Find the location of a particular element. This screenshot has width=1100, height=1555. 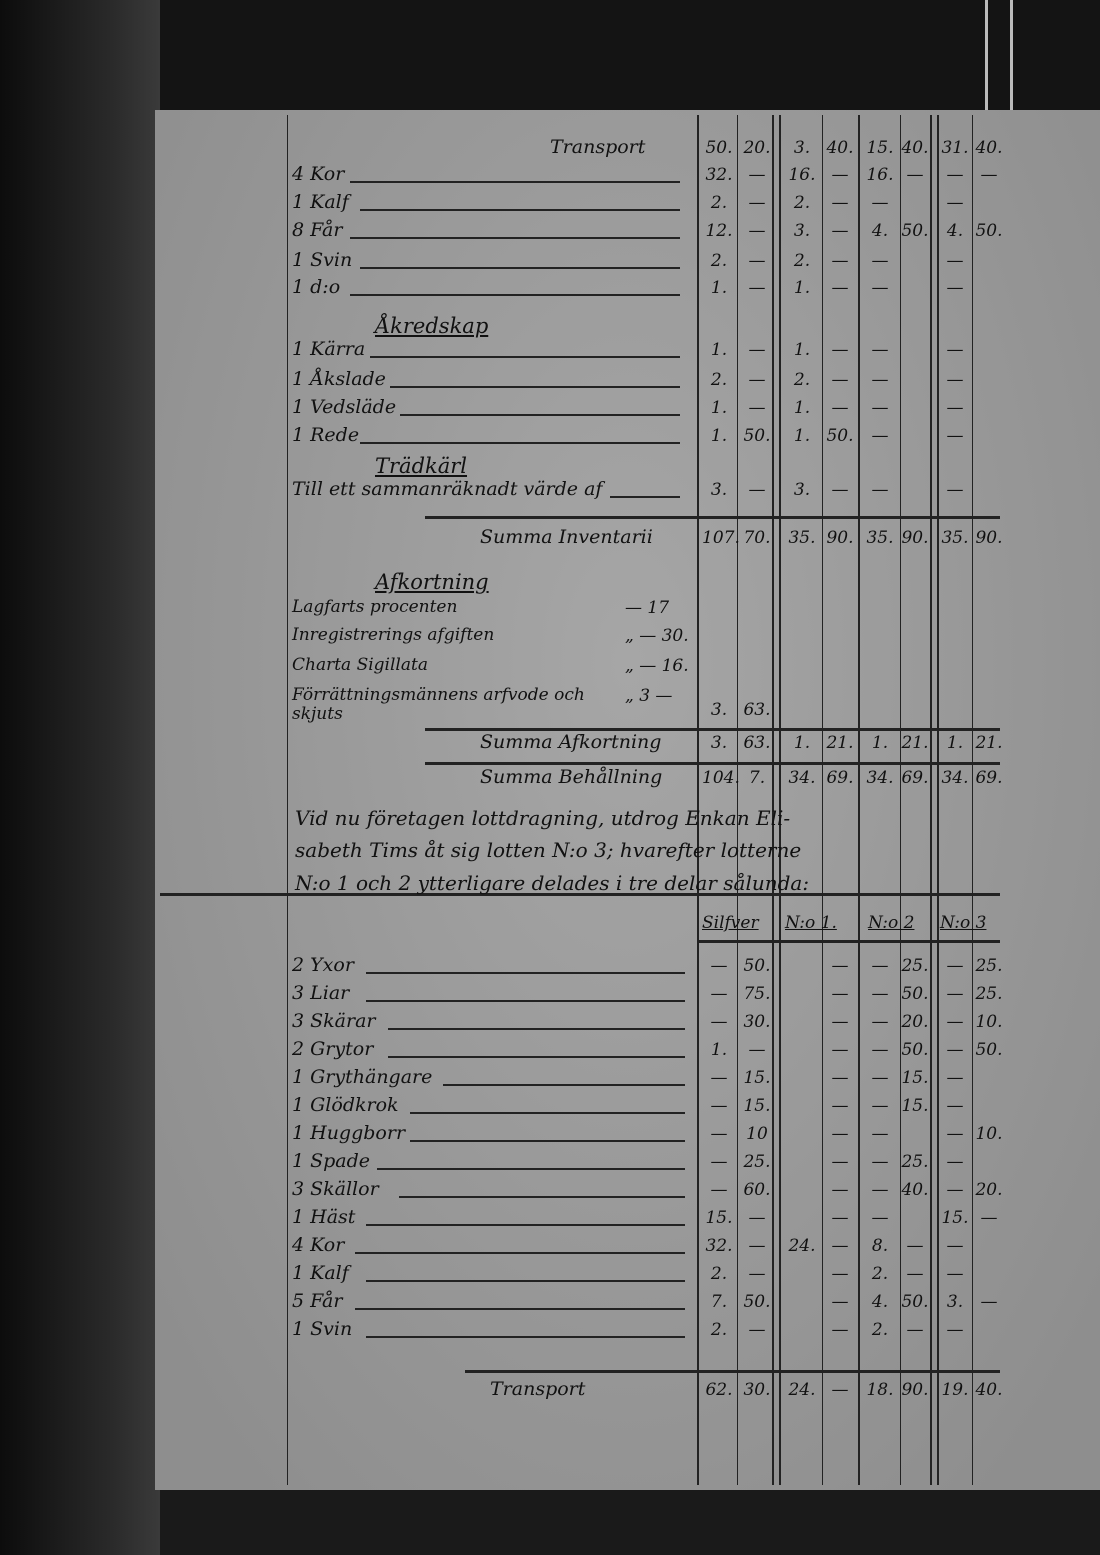

amount-cell: 12. is located at coordinates (719, 231).